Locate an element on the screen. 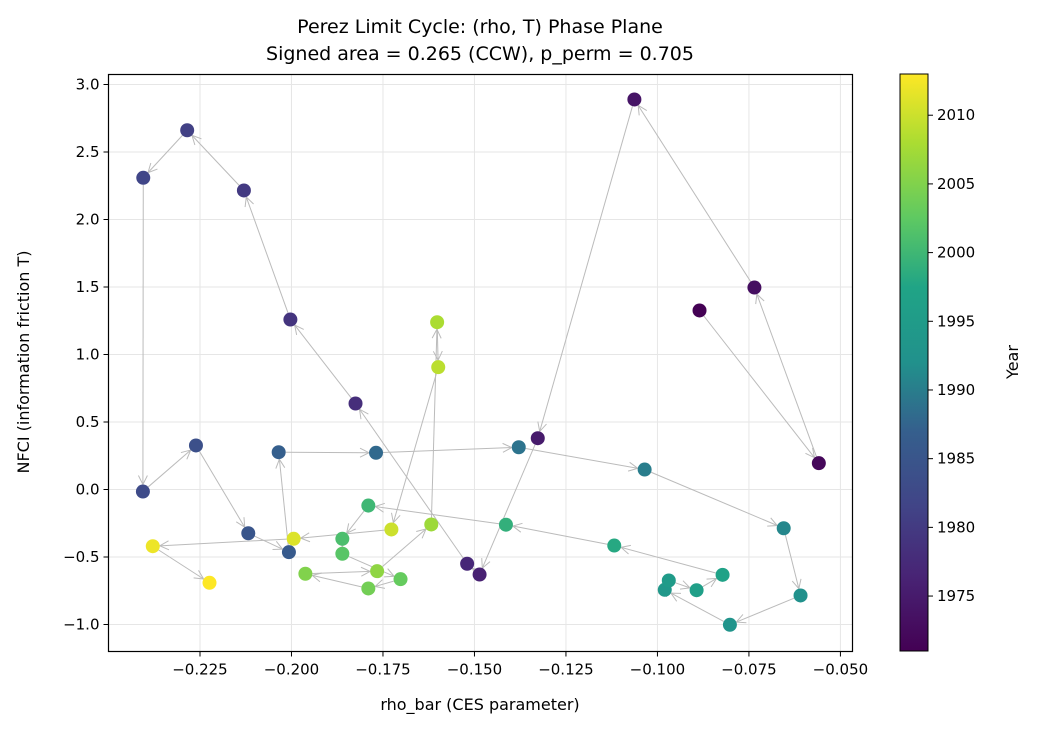 The image size is (1039, 734). point-2007 is located at coordinates (431, 524).